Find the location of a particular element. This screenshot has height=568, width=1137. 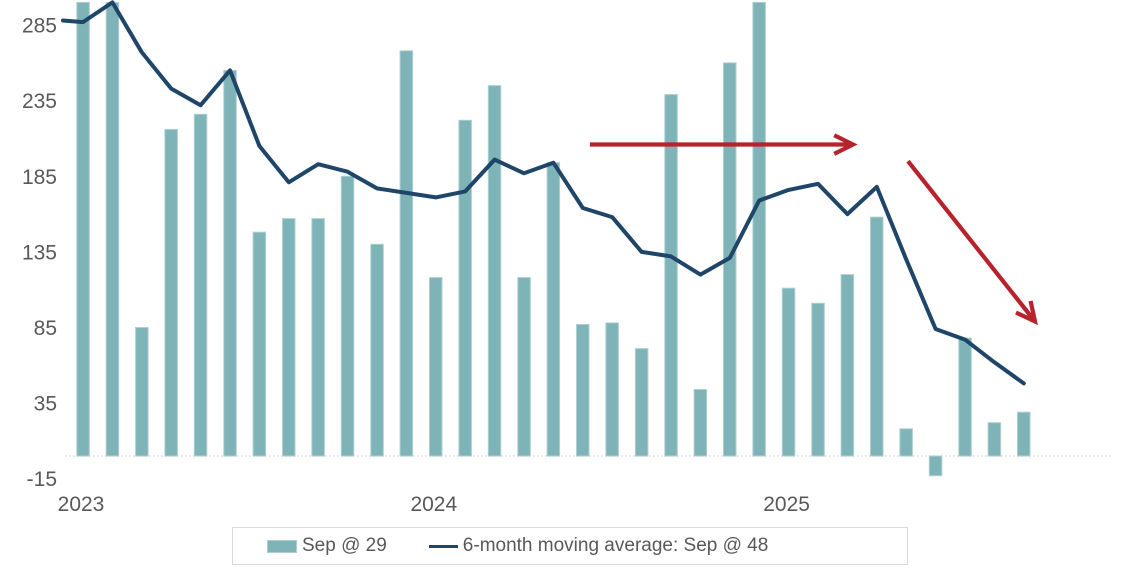

bar-aug-2025 is located at coordinates (994, 439).